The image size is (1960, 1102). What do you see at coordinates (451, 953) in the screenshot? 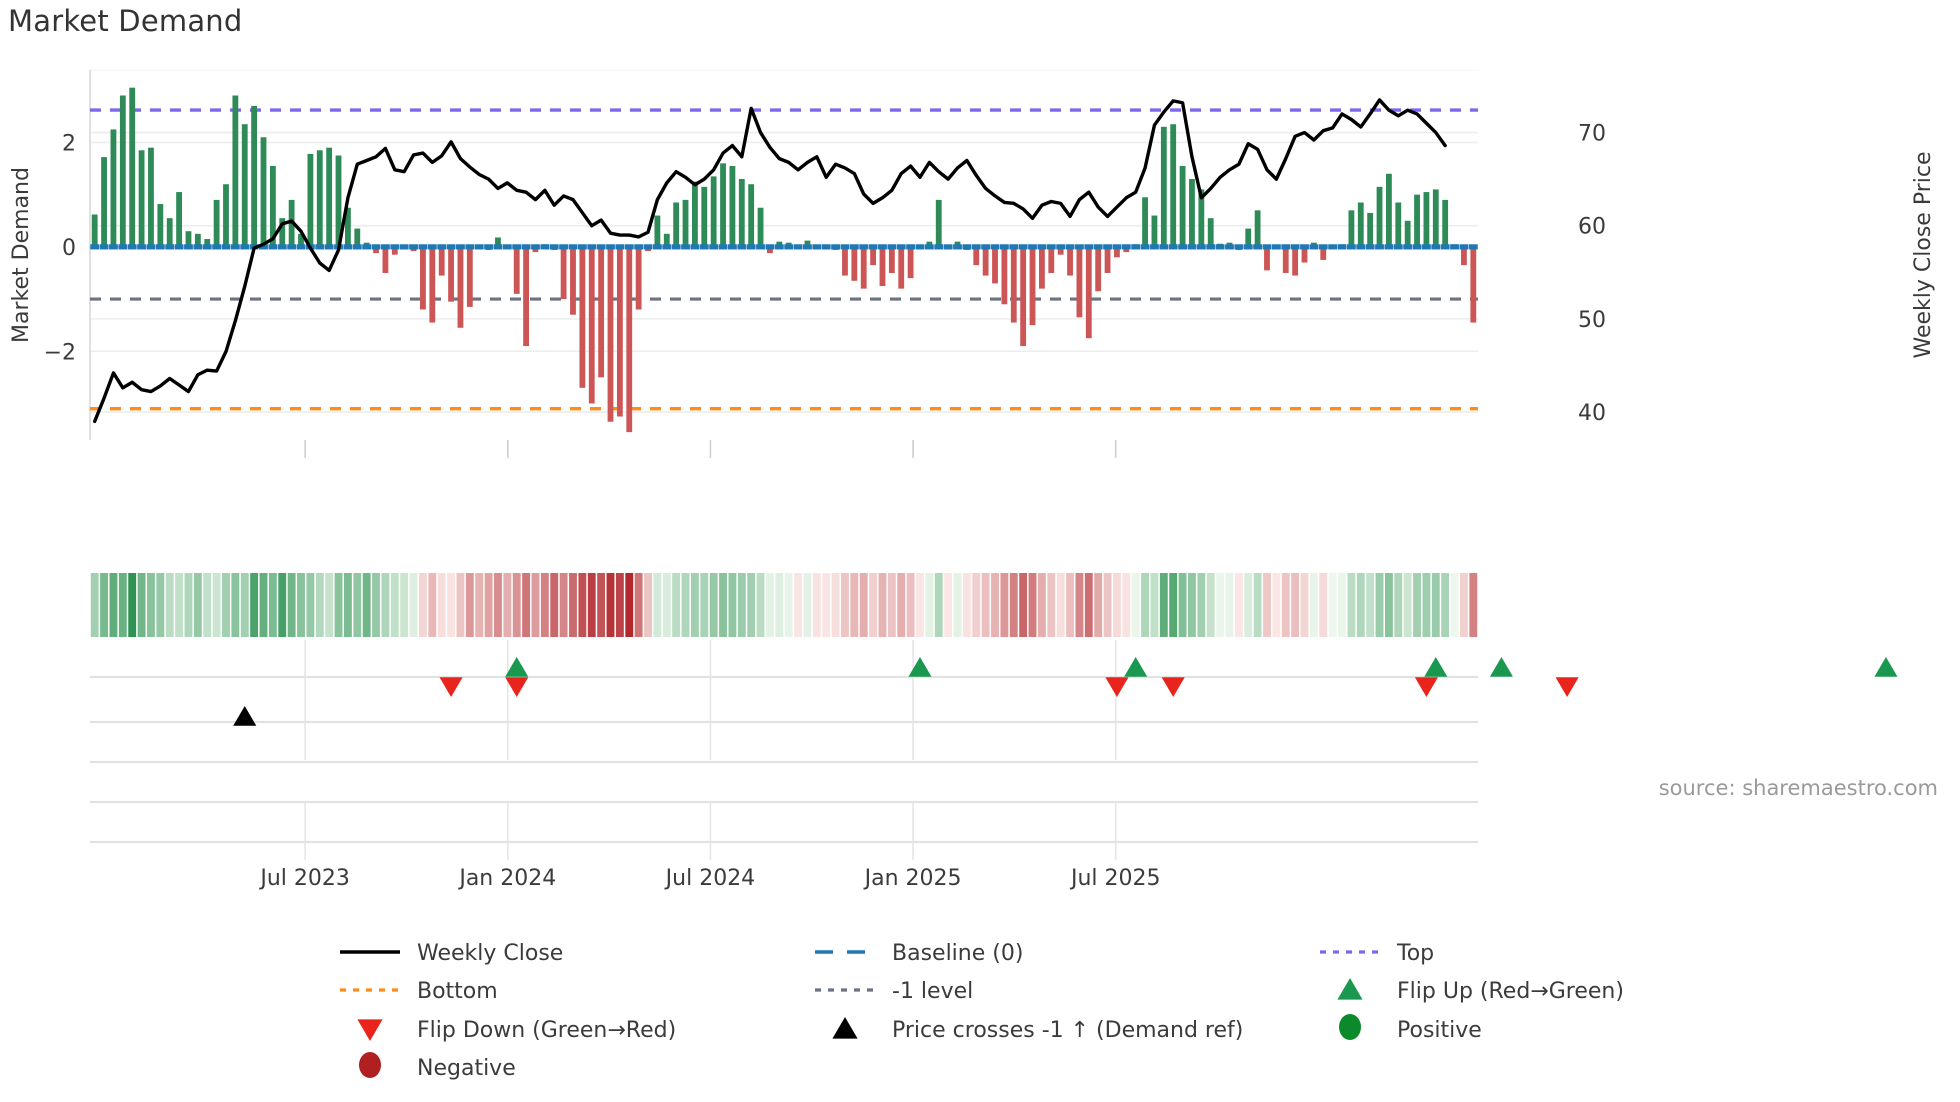
I see `legend-item: Weekly Close` at bounding box center [451, 953].